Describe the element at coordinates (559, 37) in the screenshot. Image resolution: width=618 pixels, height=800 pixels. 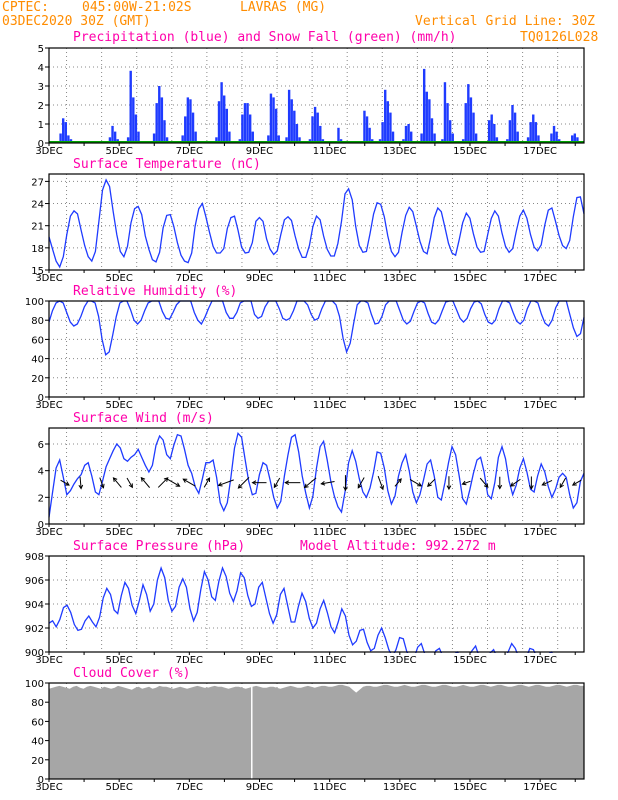
I see `header-model-code: TQ0126L028` at that location.